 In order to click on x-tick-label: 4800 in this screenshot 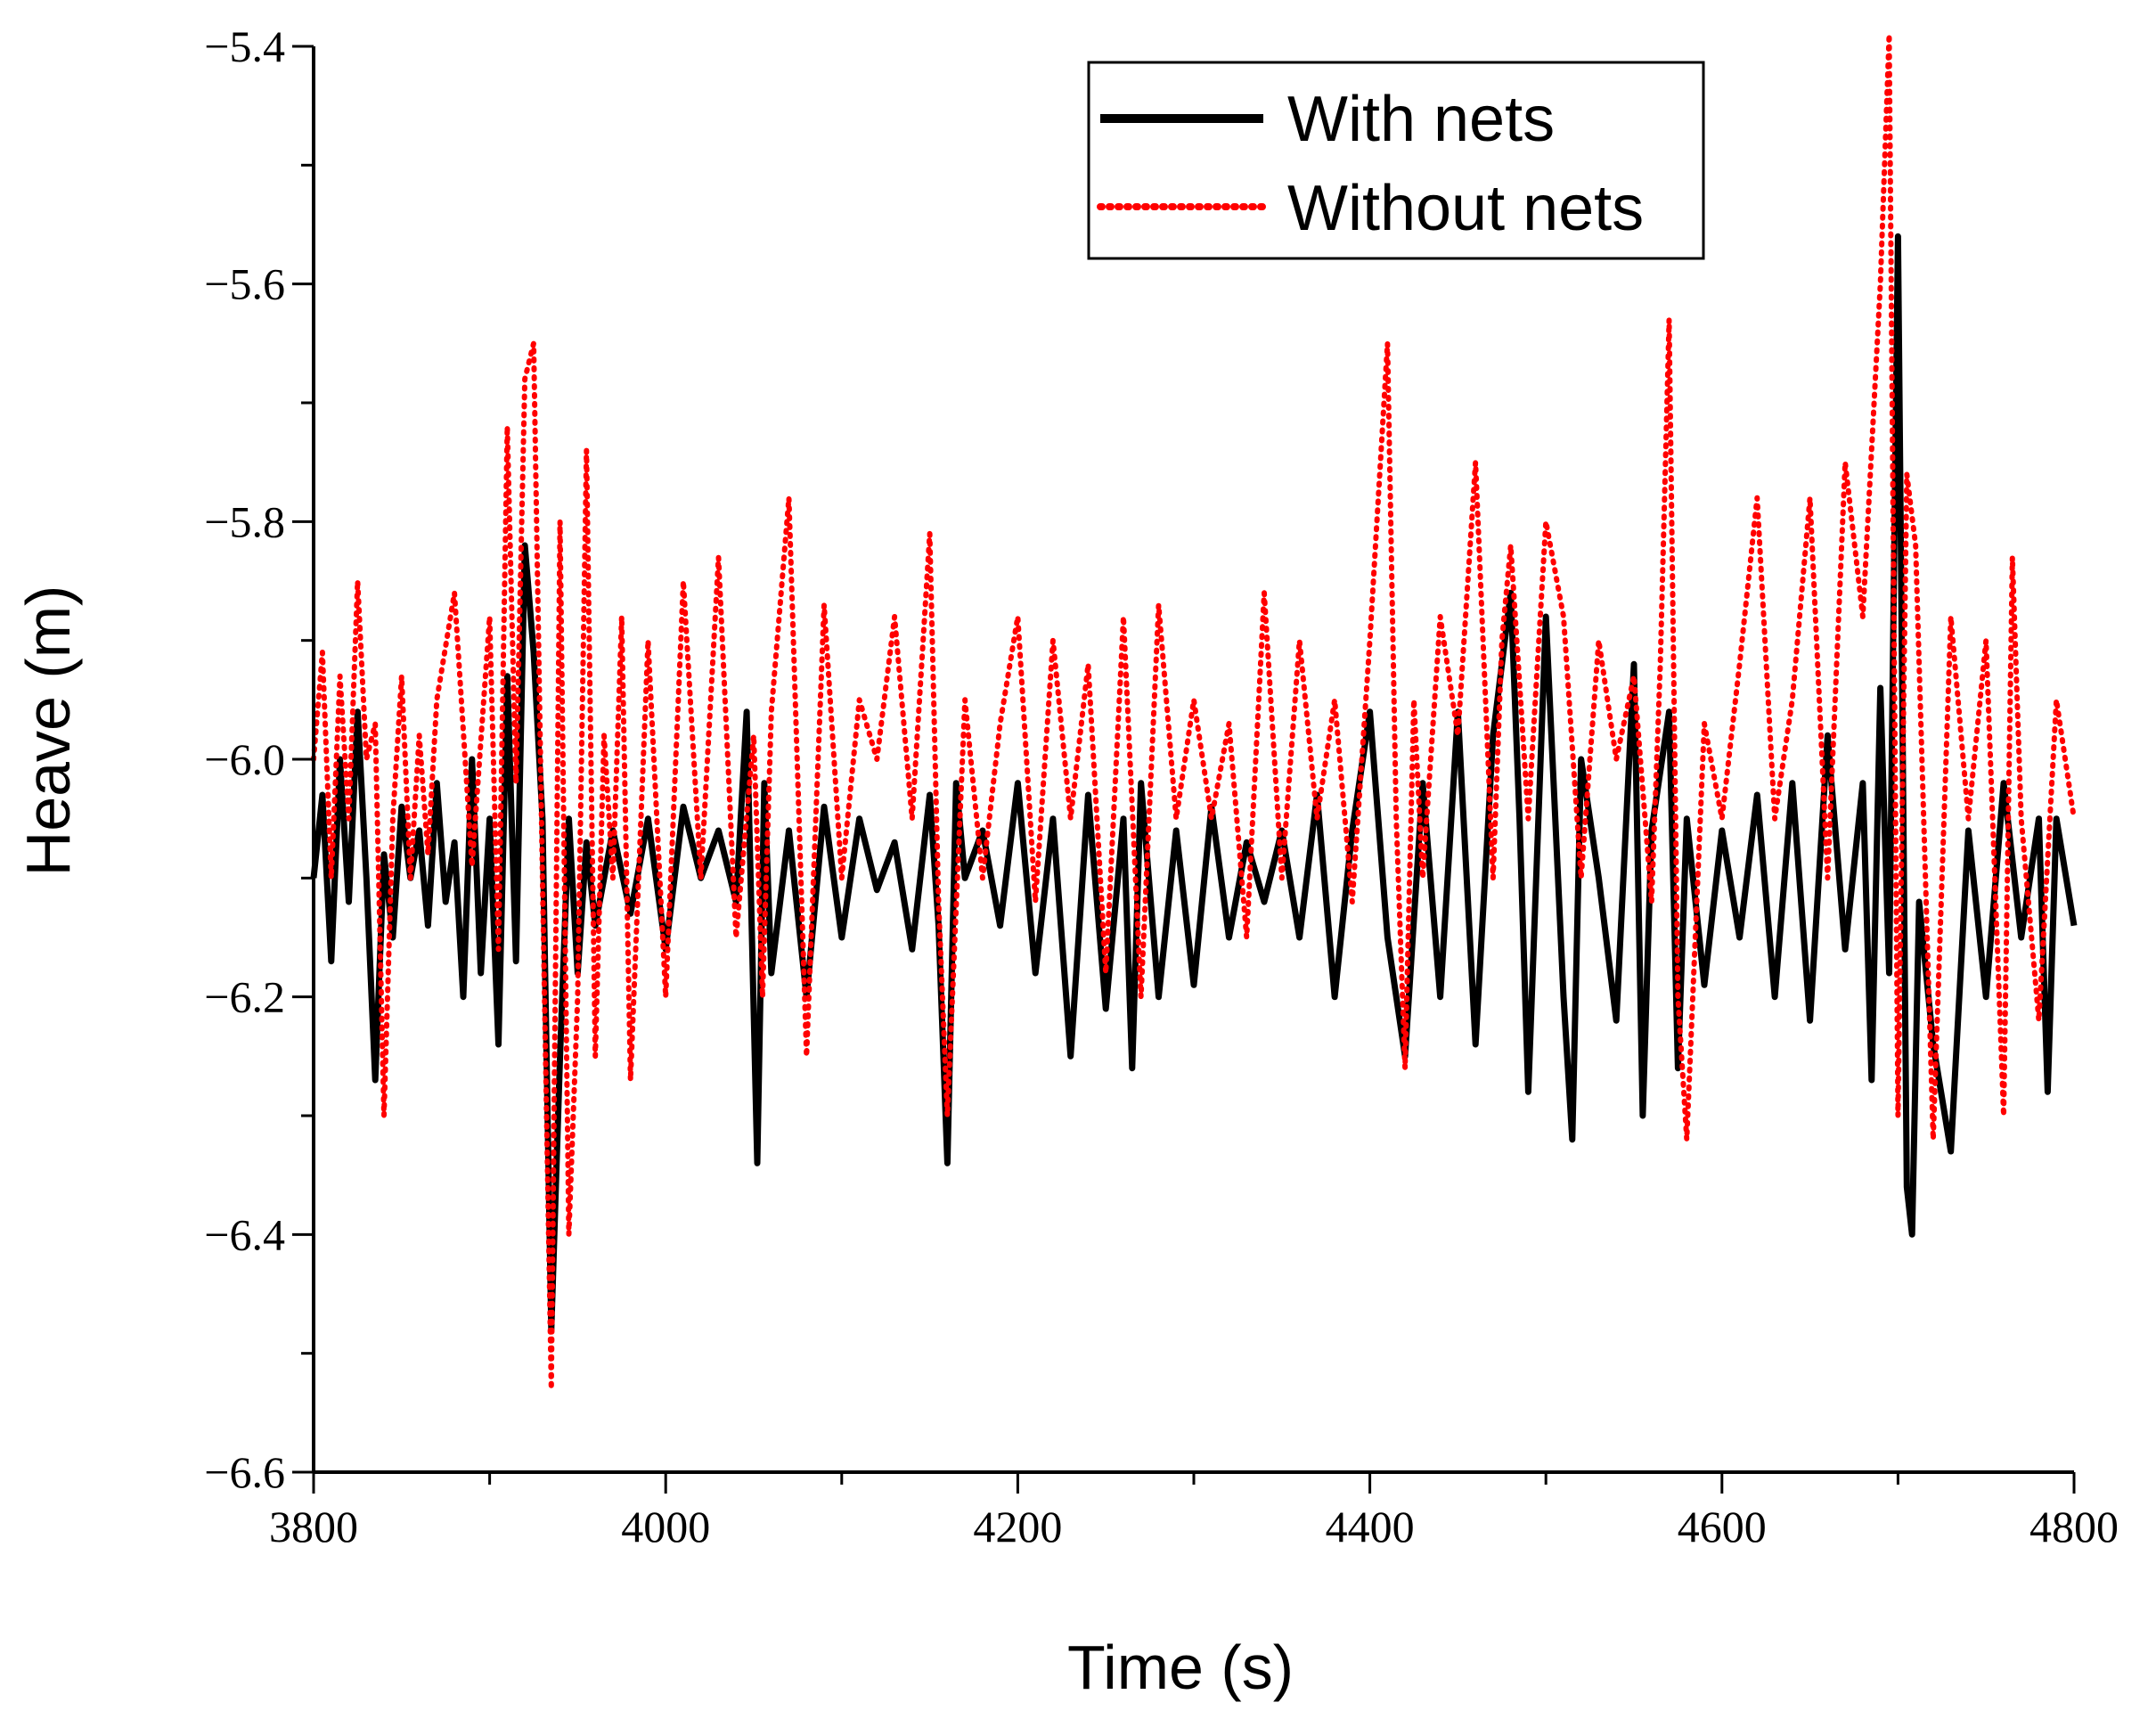, I will do `click(2074, 1526)`.